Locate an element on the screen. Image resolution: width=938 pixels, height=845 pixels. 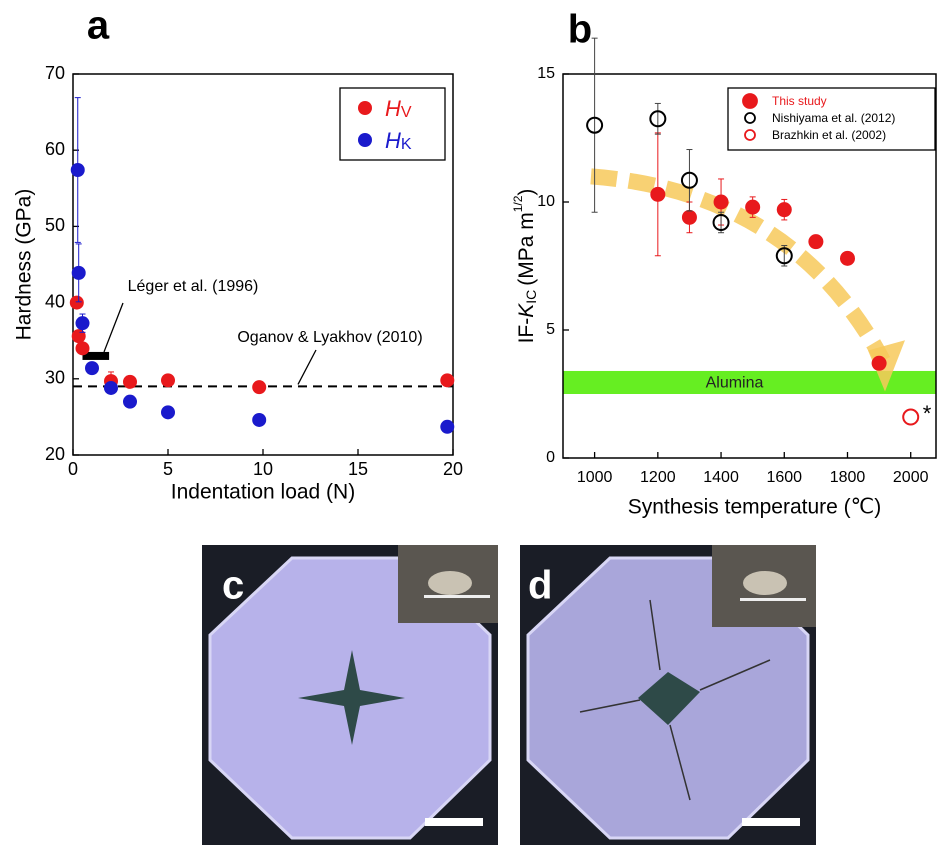
x-tick-label: 5 is located at coordinates (168, 469).